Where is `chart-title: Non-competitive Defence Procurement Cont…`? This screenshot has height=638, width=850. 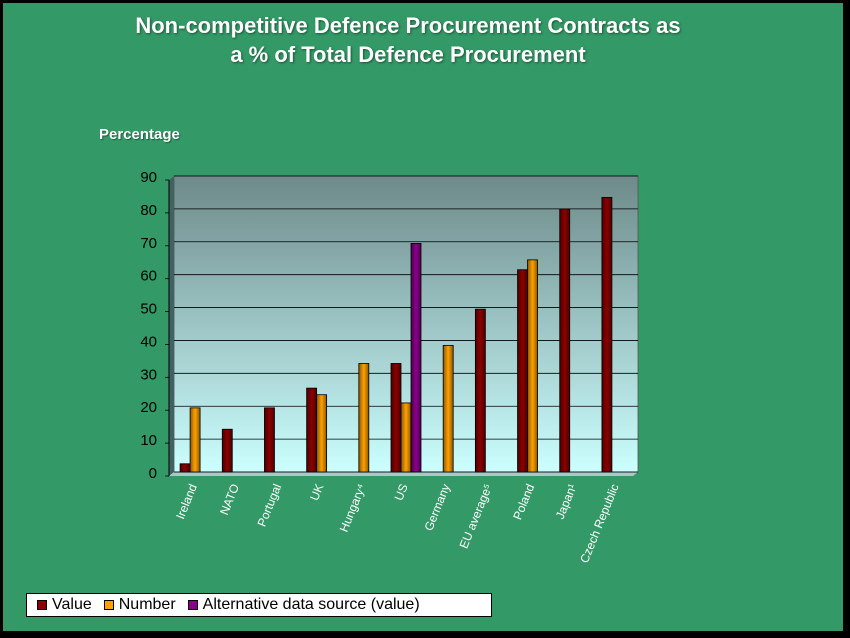 chart-title: Non-competitive Defence Procurement Cont… is located at coordinates (408, 40).